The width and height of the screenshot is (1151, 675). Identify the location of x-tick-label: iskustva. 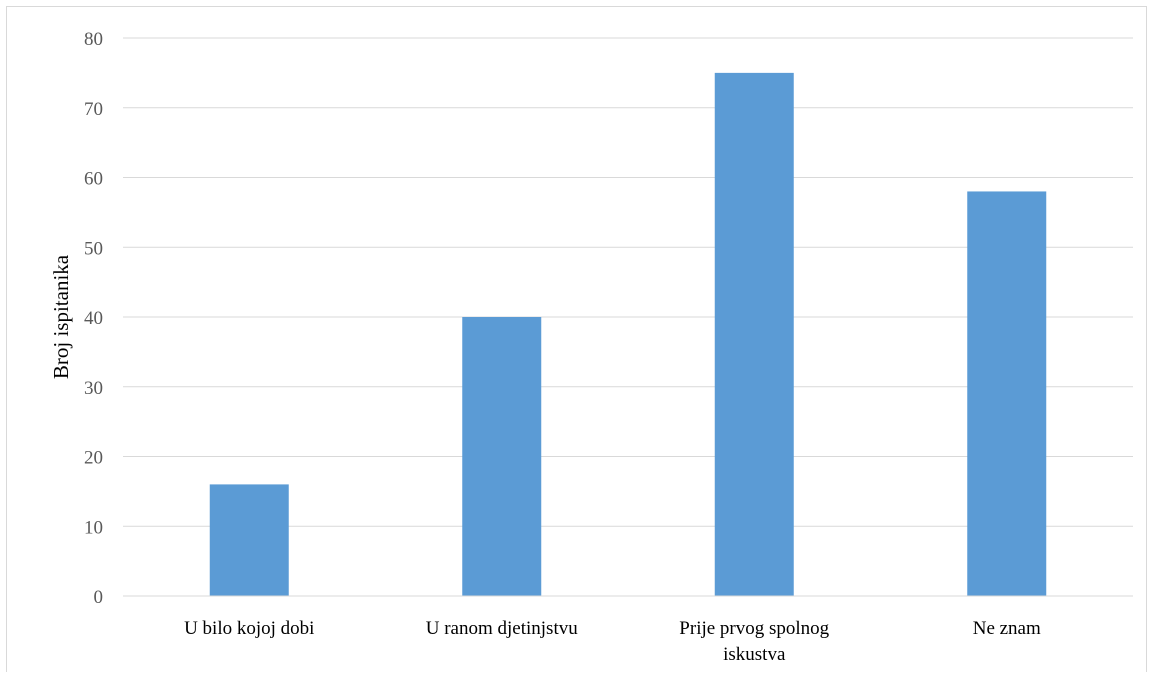
(754, 654).